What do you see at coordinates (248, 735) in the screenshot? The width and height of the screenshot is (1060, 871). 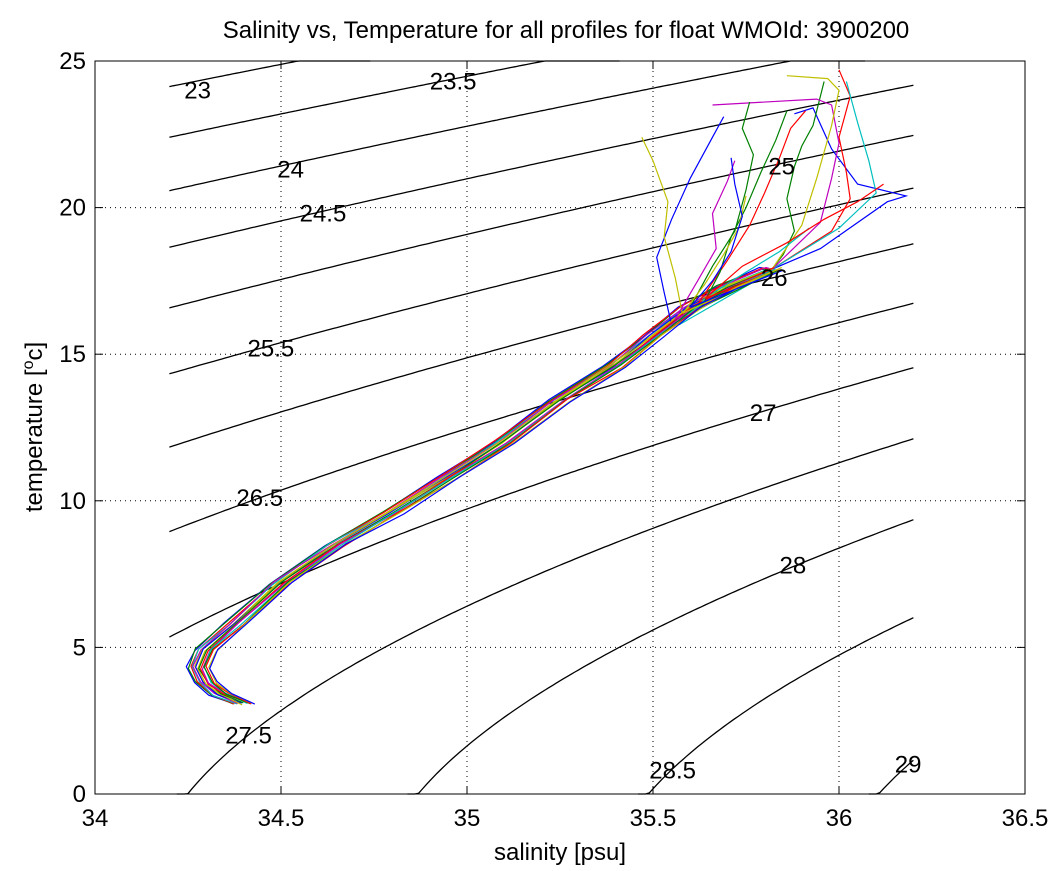 I see `contour-label: 27.5` at bounding box center [248, 735].